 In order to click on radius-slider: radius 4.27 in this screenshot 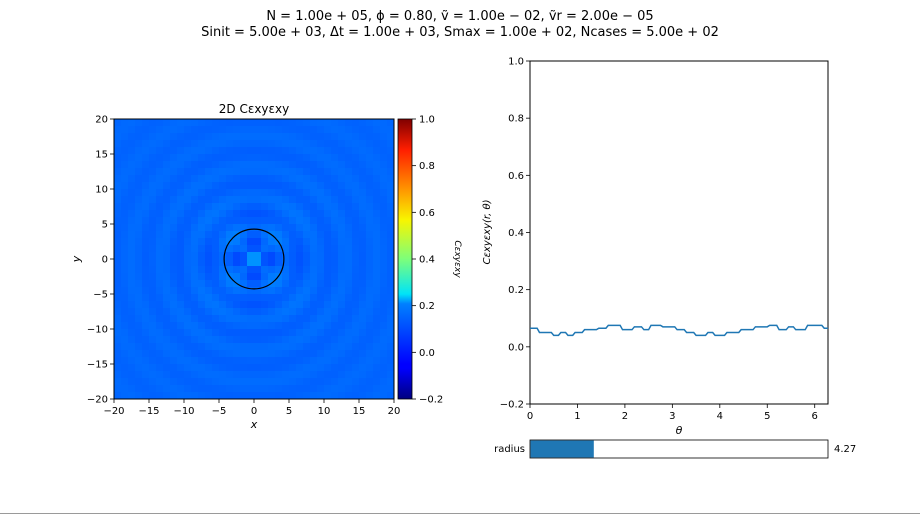, I will do `click(675, 449)`.